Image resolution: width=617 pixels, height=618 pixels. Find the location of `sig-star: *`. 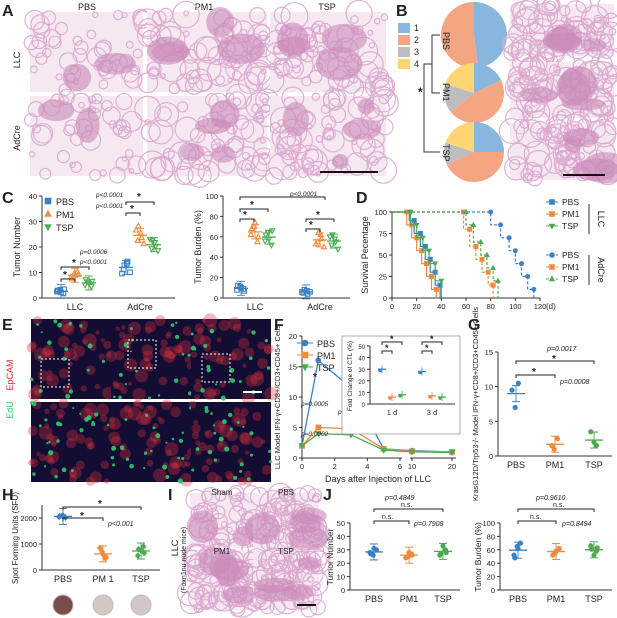

sig-star: * is located at coordinates (392, 339).